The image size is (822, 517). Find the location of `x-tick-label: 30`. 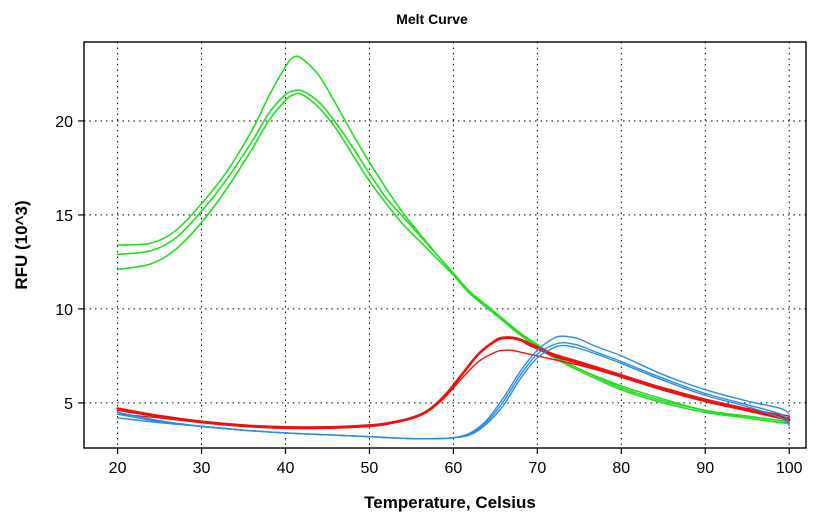

x-tick-label: 30 is located at coordinates (202, 468).